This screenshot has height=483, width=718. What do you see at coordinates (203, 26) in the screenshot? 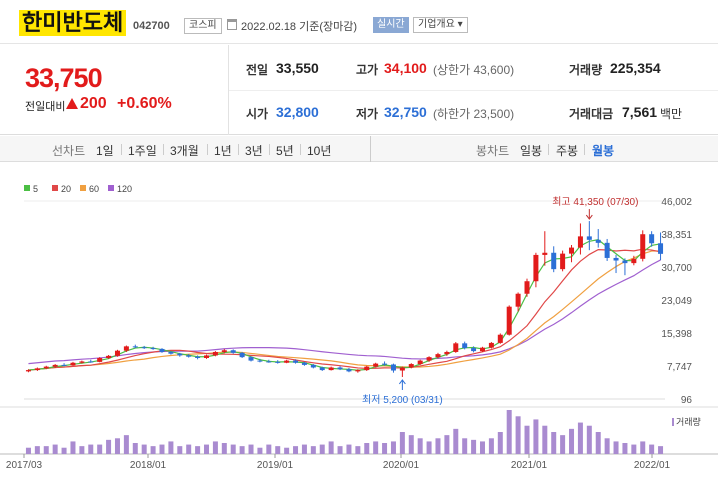
I see `market-badge: 코스피` at bounding box center [203, 26].